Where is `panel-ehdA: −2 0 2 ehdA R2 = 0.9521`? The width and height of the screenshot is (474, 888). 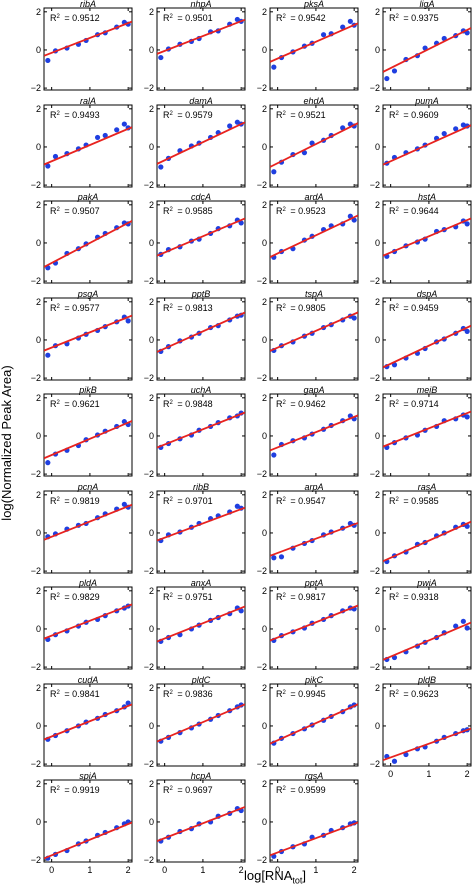 panel-ehdA: −2 0 2 ehdA R2 = 0.9521 is located at coordinates (308, 143).